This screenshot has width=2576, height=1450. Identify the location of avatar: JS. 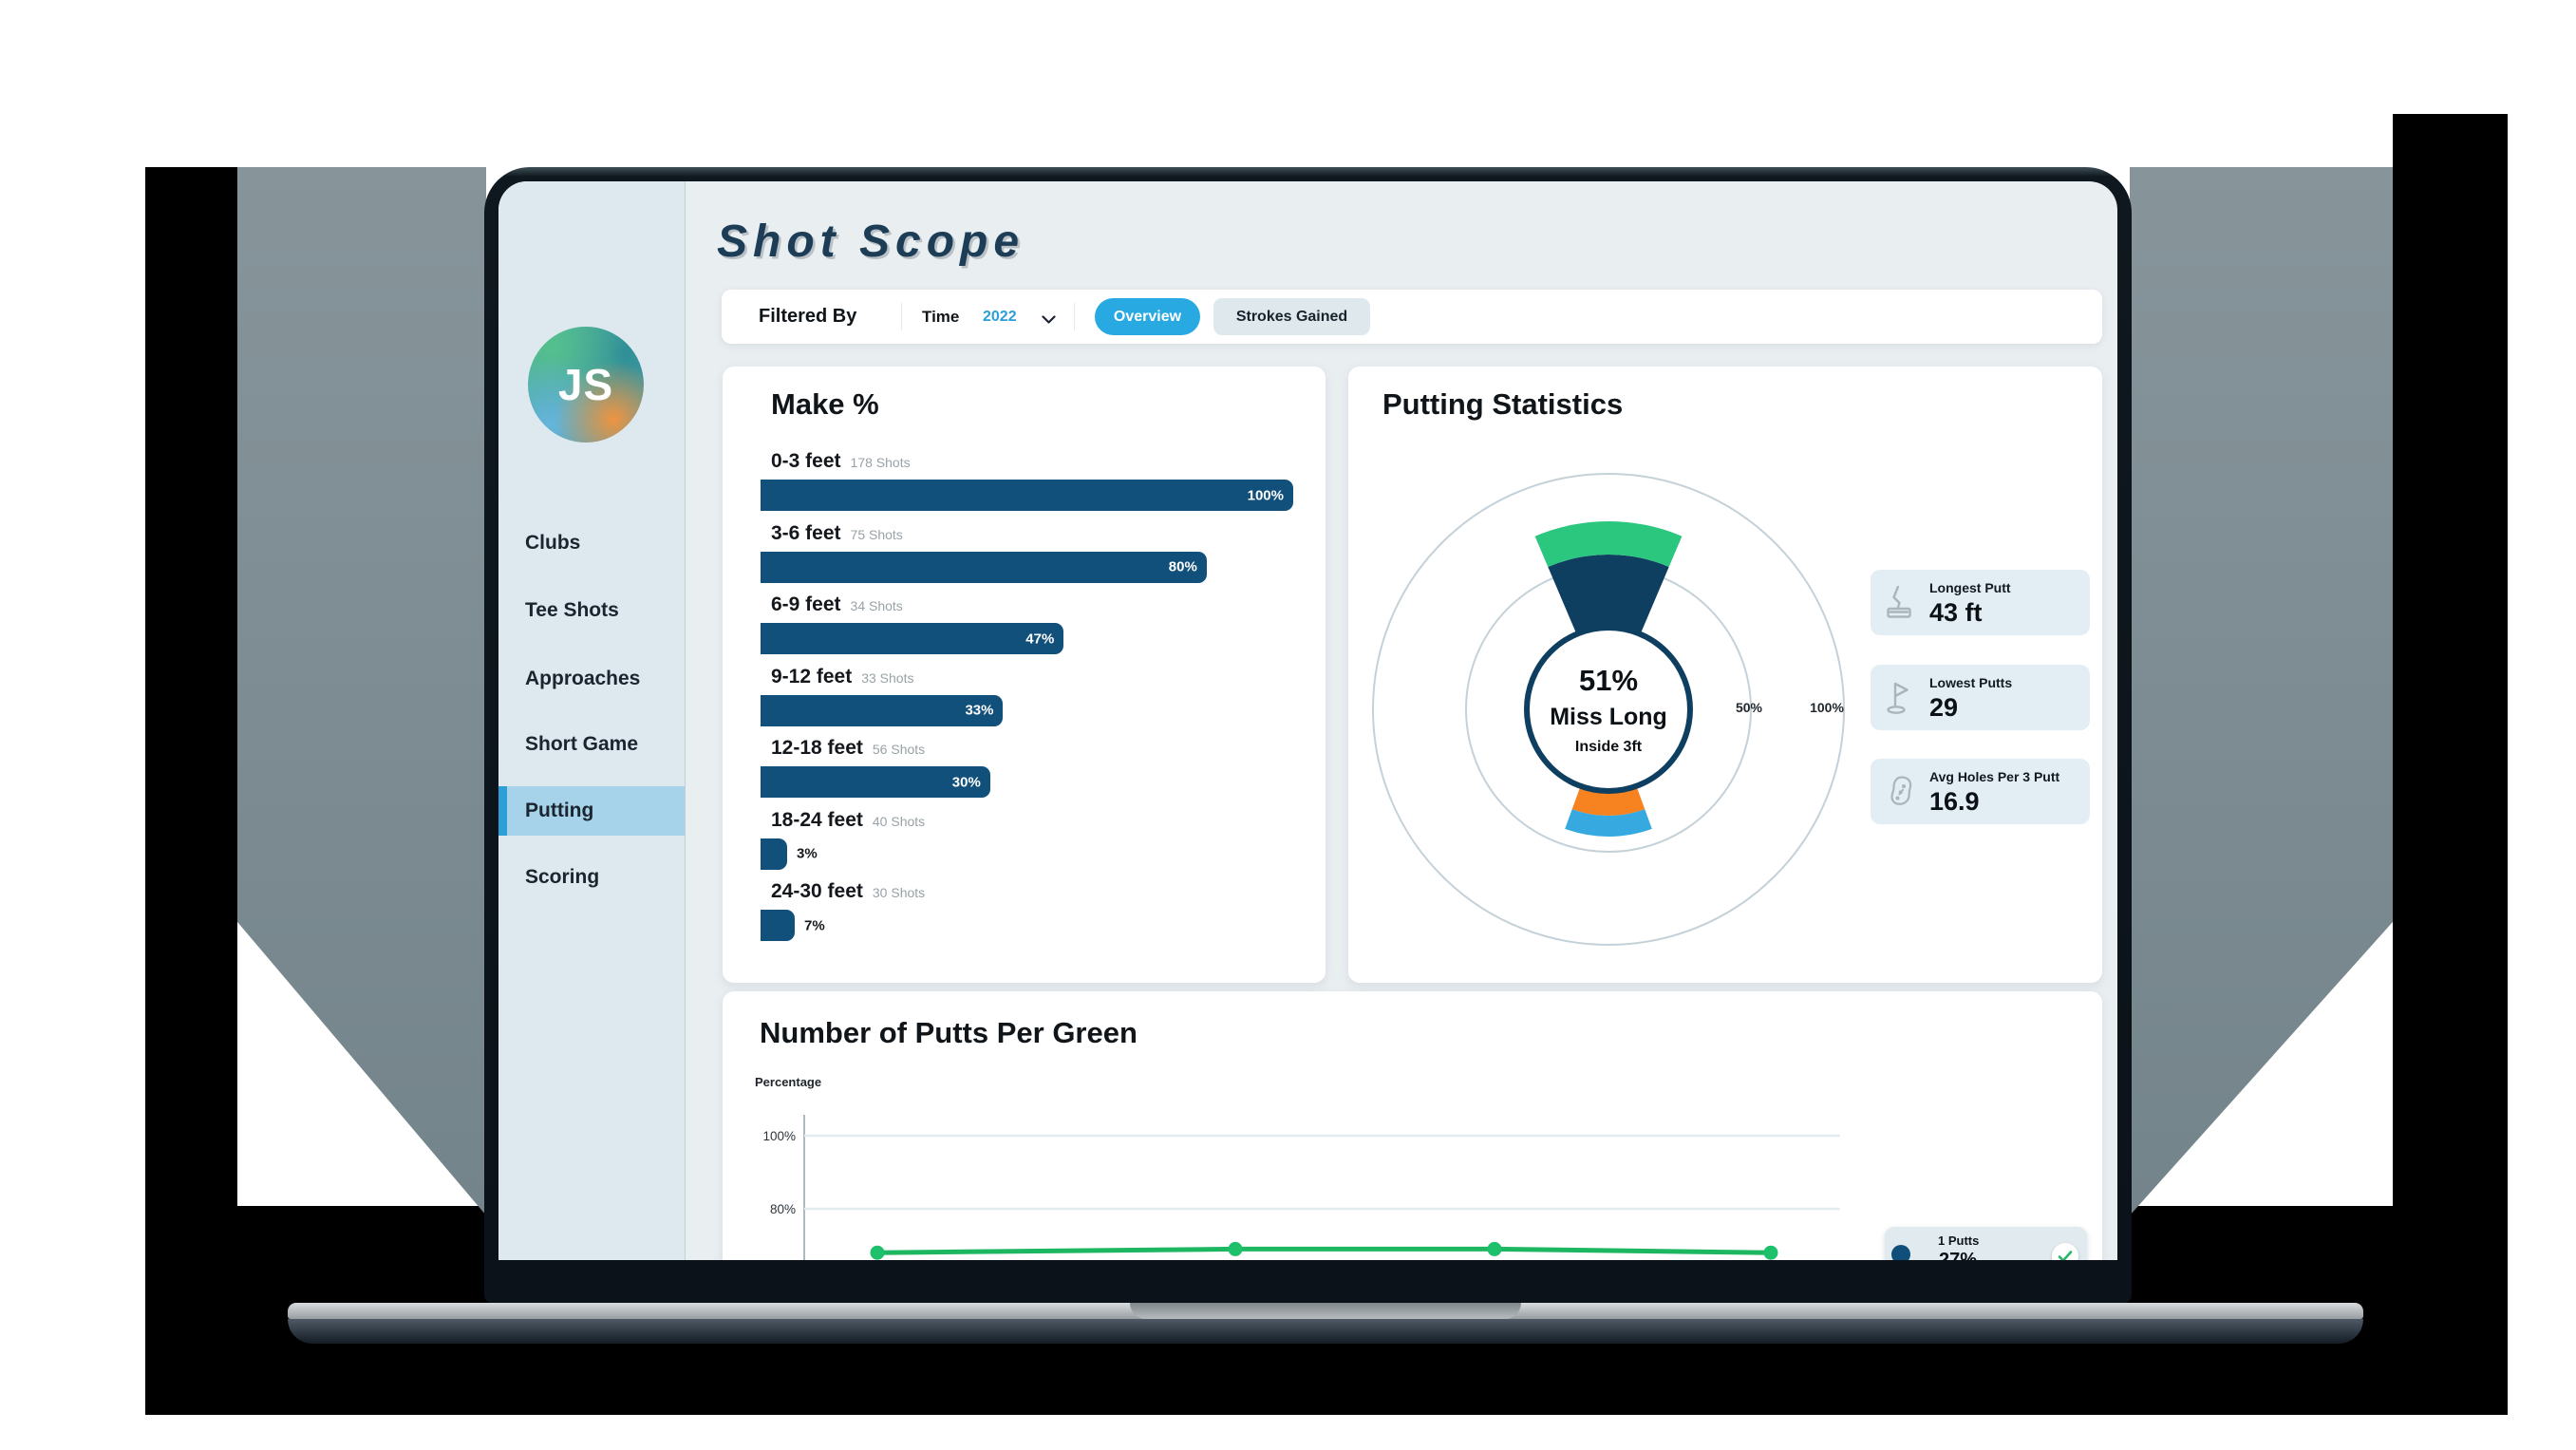
(586, 385).